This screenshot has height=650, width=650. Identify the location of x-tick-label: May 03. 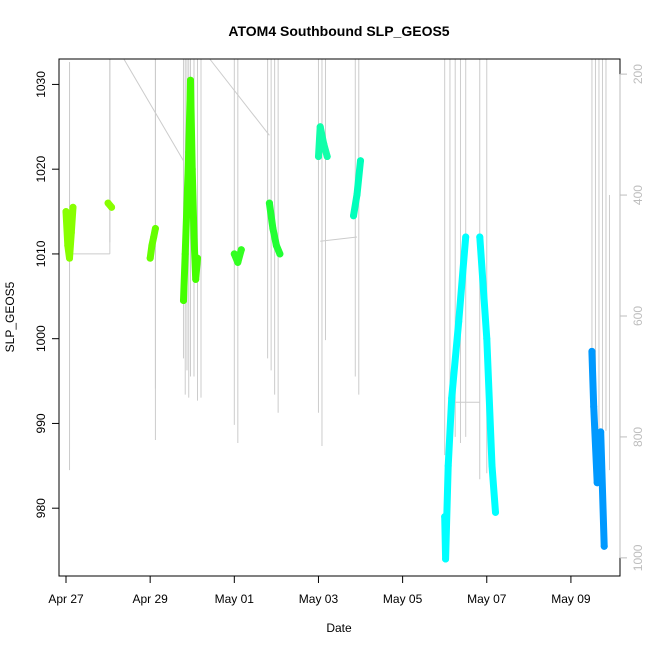
(319, 599).